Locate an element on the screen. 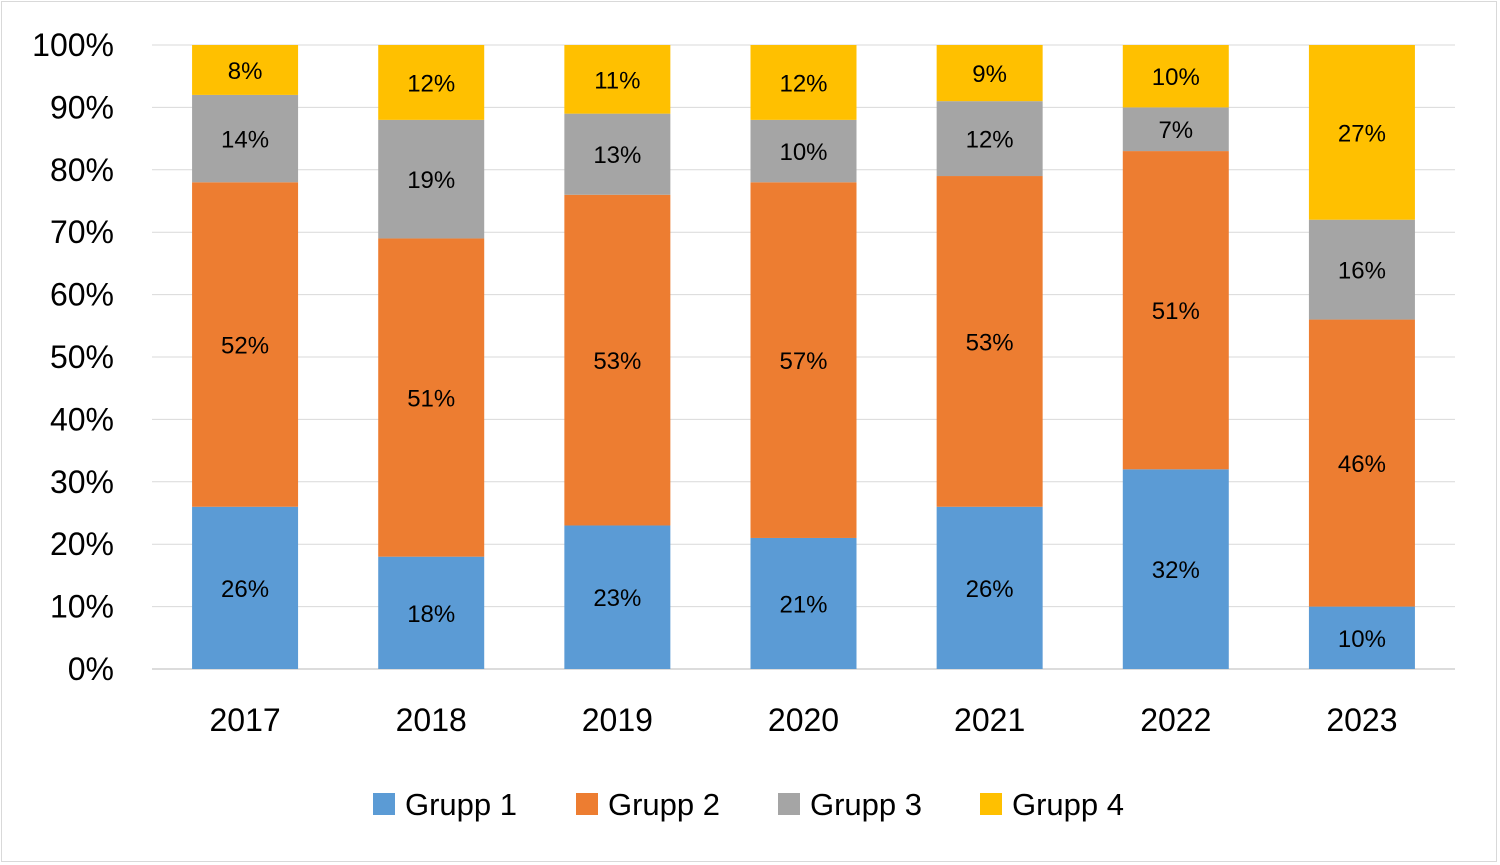  legend-label: Grupp 4 is located at coordinates (1068, 804).